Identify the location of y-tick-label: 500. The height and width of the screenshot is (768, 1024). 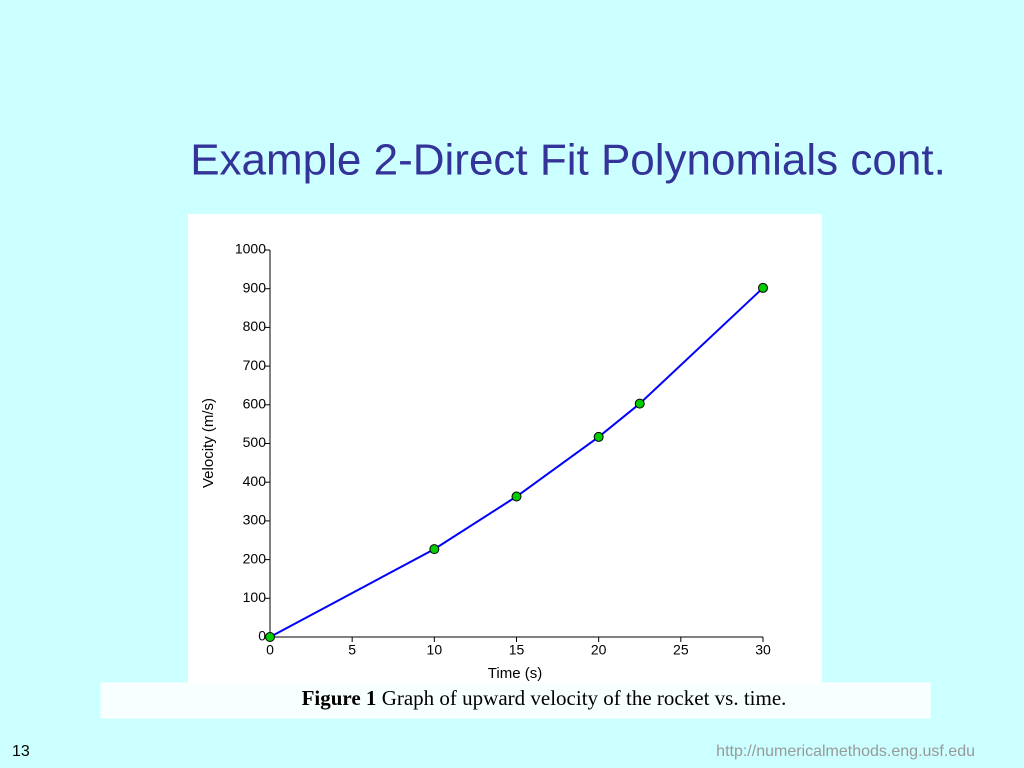
(255, 442).